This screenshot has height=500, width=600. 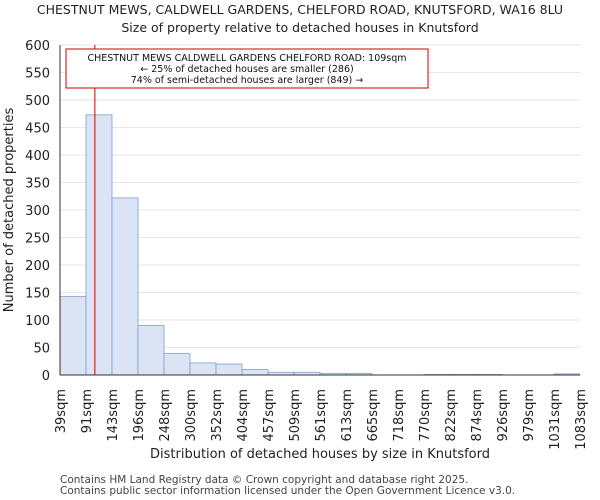 What do you see at coordinates (37, 74) in the screenshot?
I see `y-tick-label: 550` at bounding box center [37, 74].